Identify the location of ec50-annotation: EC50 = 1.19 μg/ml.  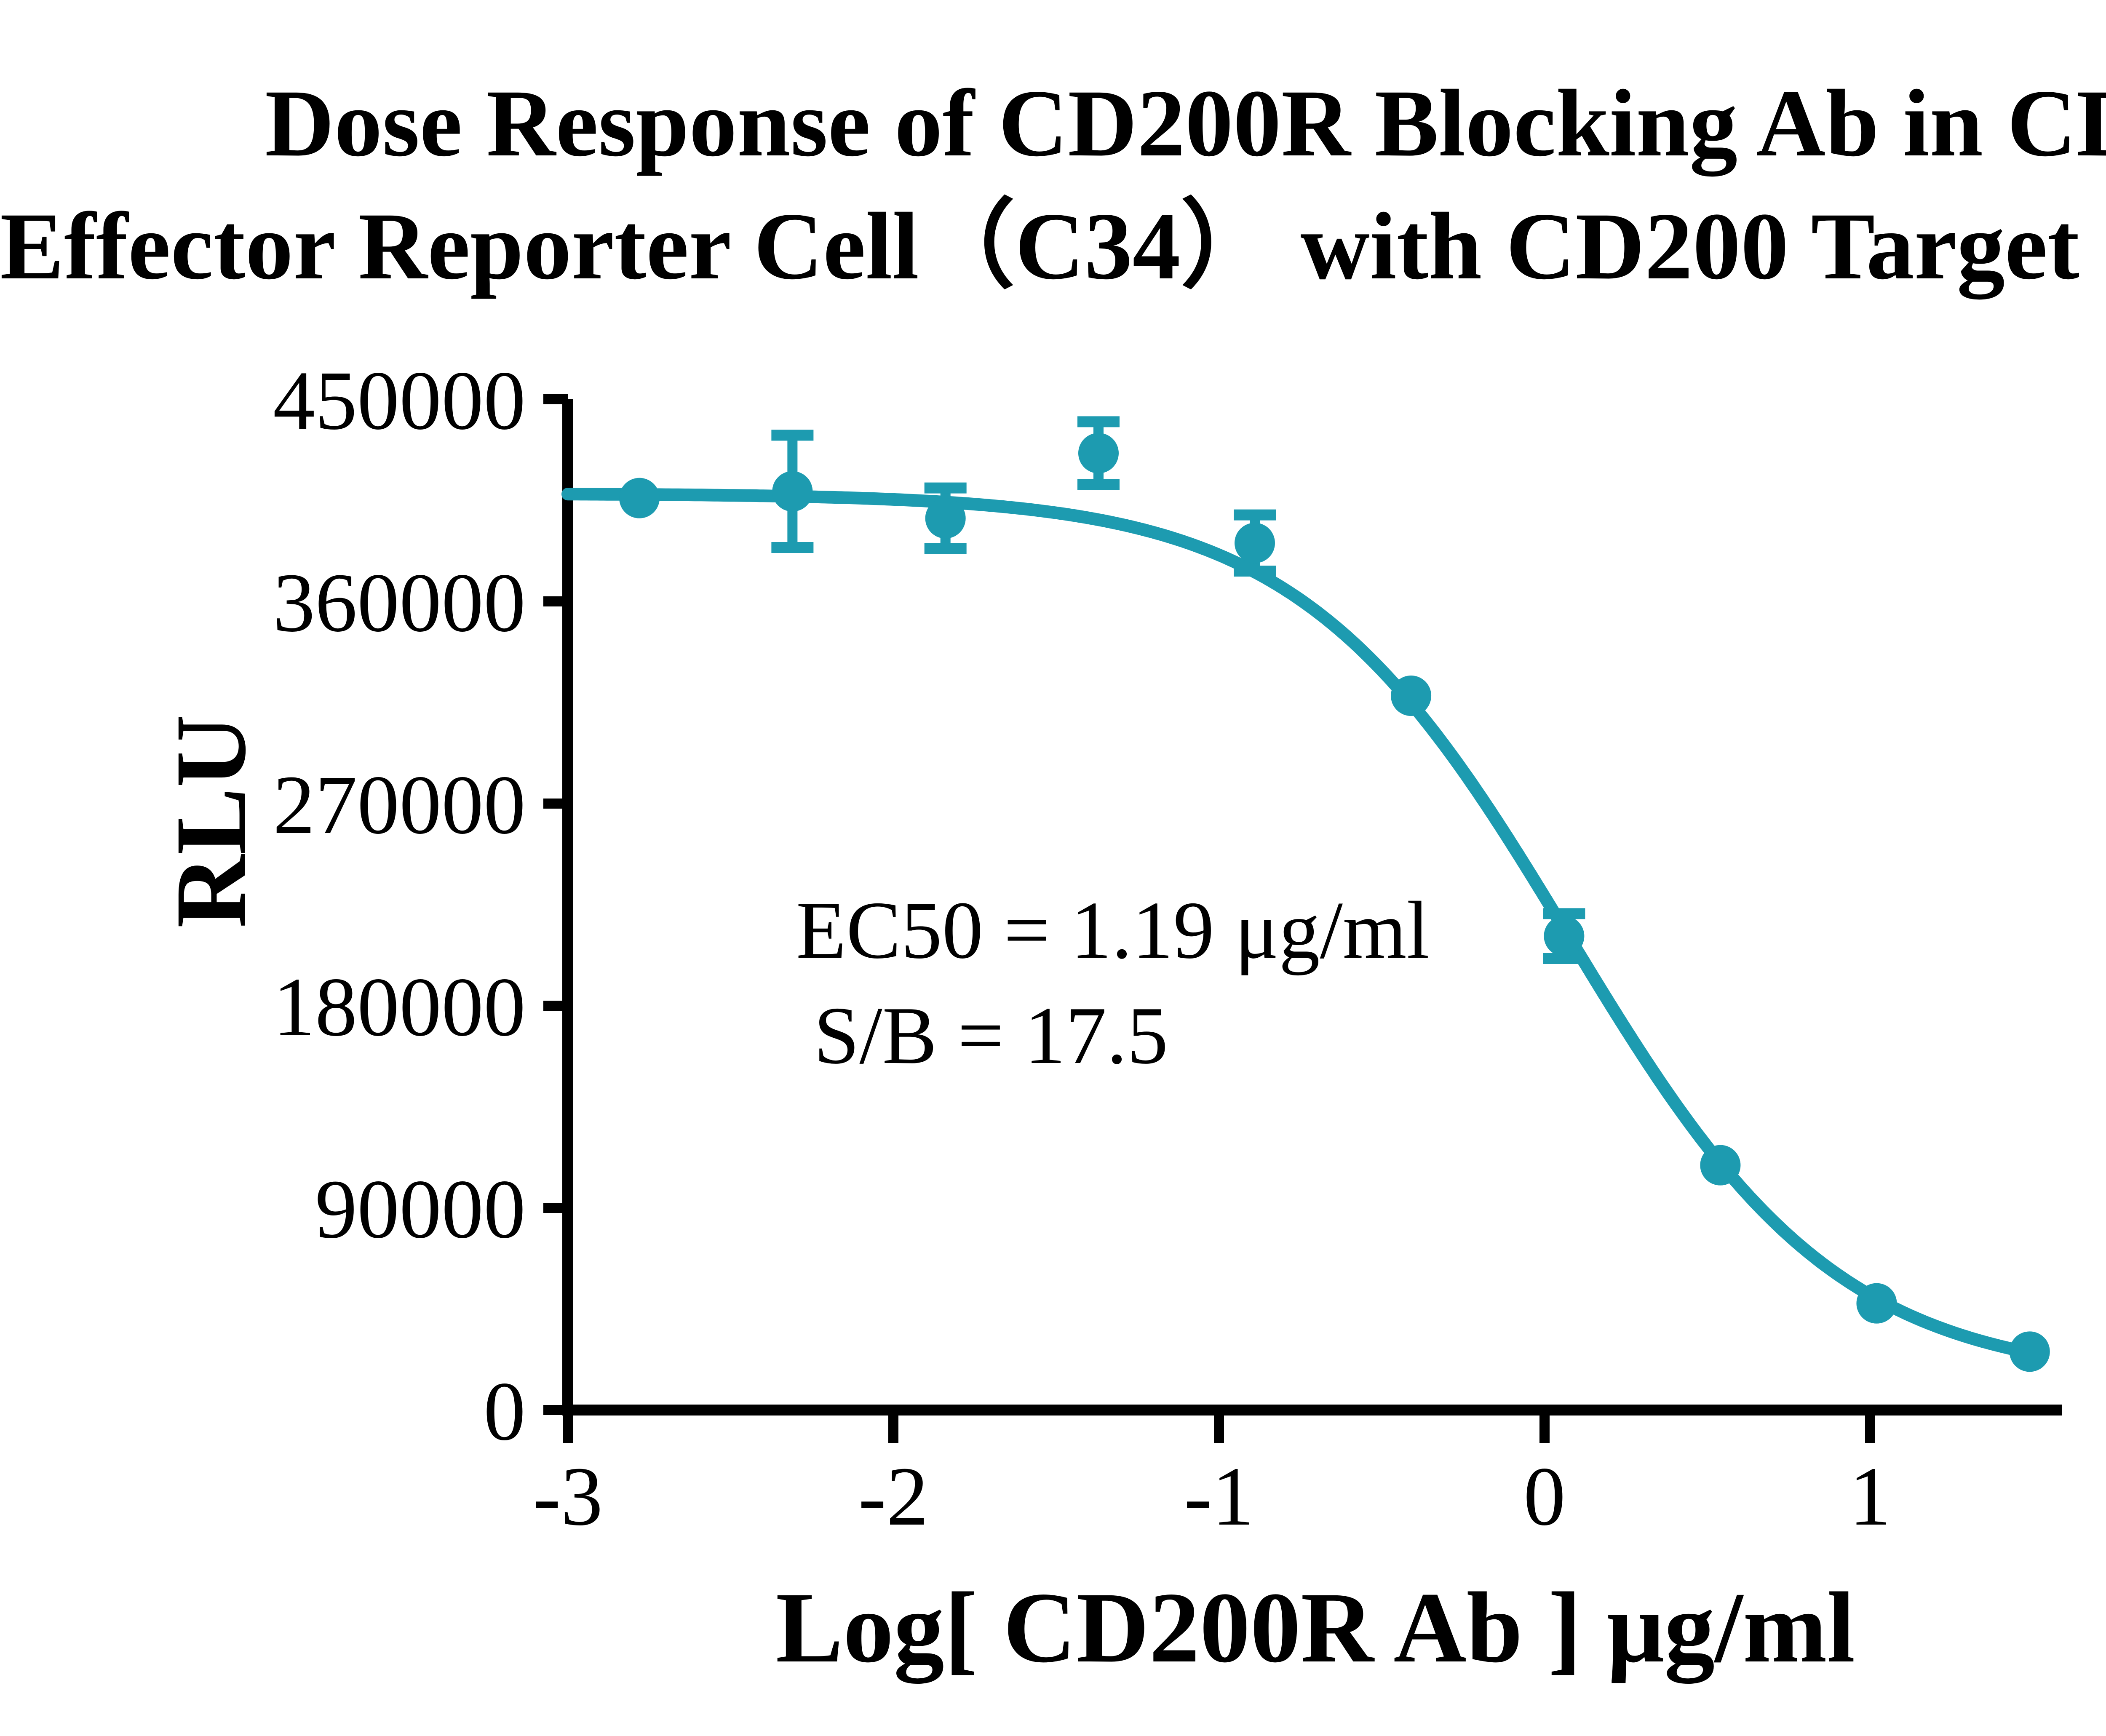
(1113, 930).